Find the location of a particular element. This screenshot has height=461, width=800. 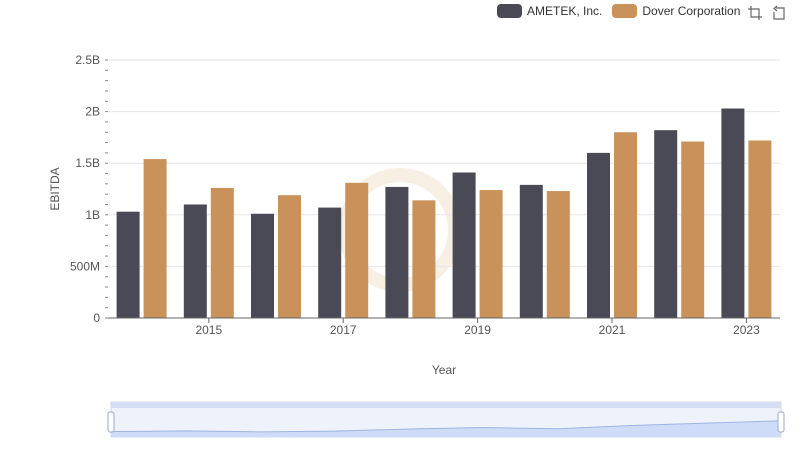

zoom-sparkline is located at coordinates (446, 426).